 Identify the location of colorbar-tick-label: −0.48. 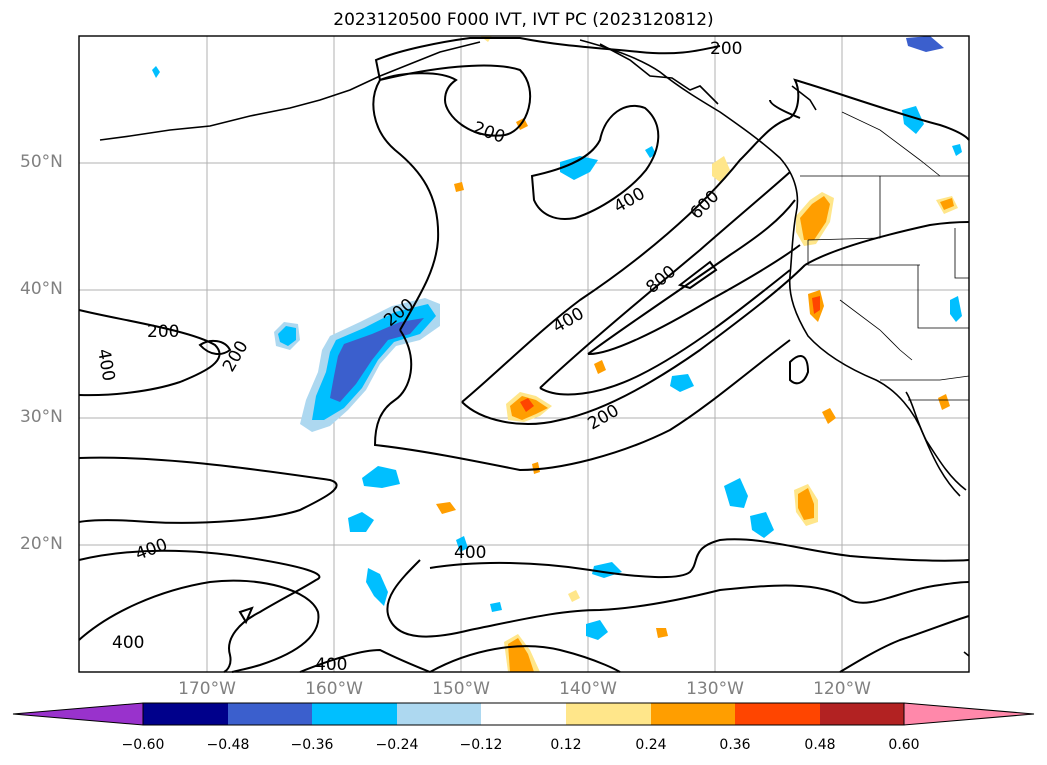
(228, 745).